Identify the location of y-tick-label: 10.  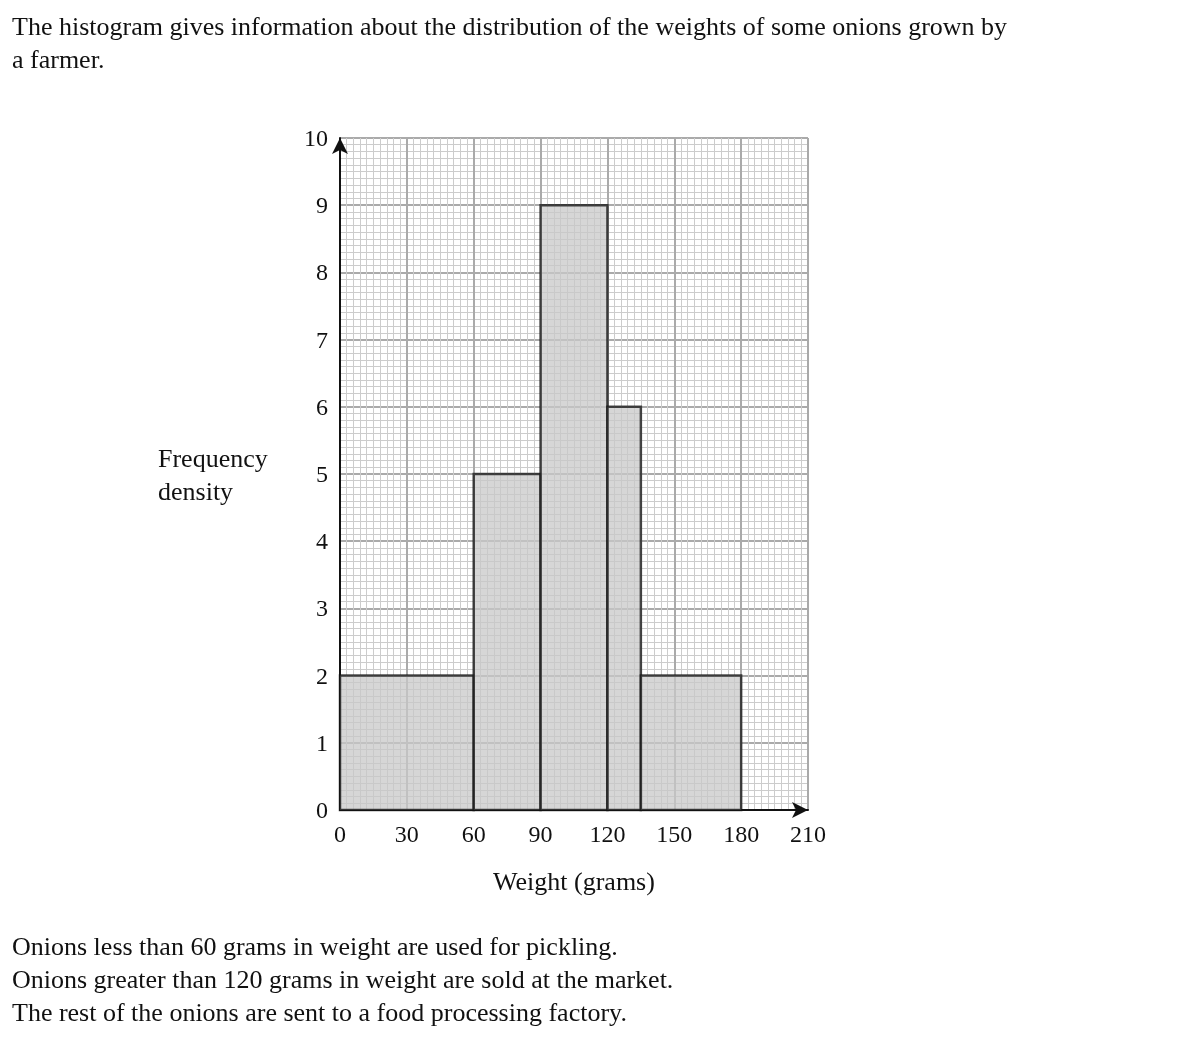
(316, 138).